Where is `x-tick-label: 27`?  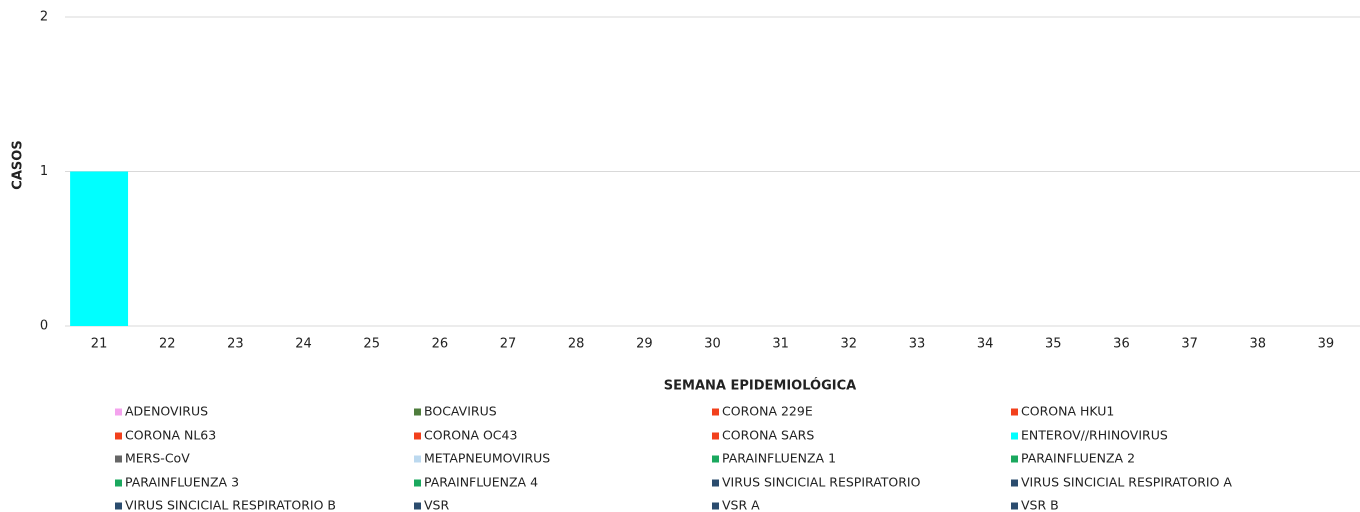
x-tick-label: 27 is located at coordinates (508, 344).